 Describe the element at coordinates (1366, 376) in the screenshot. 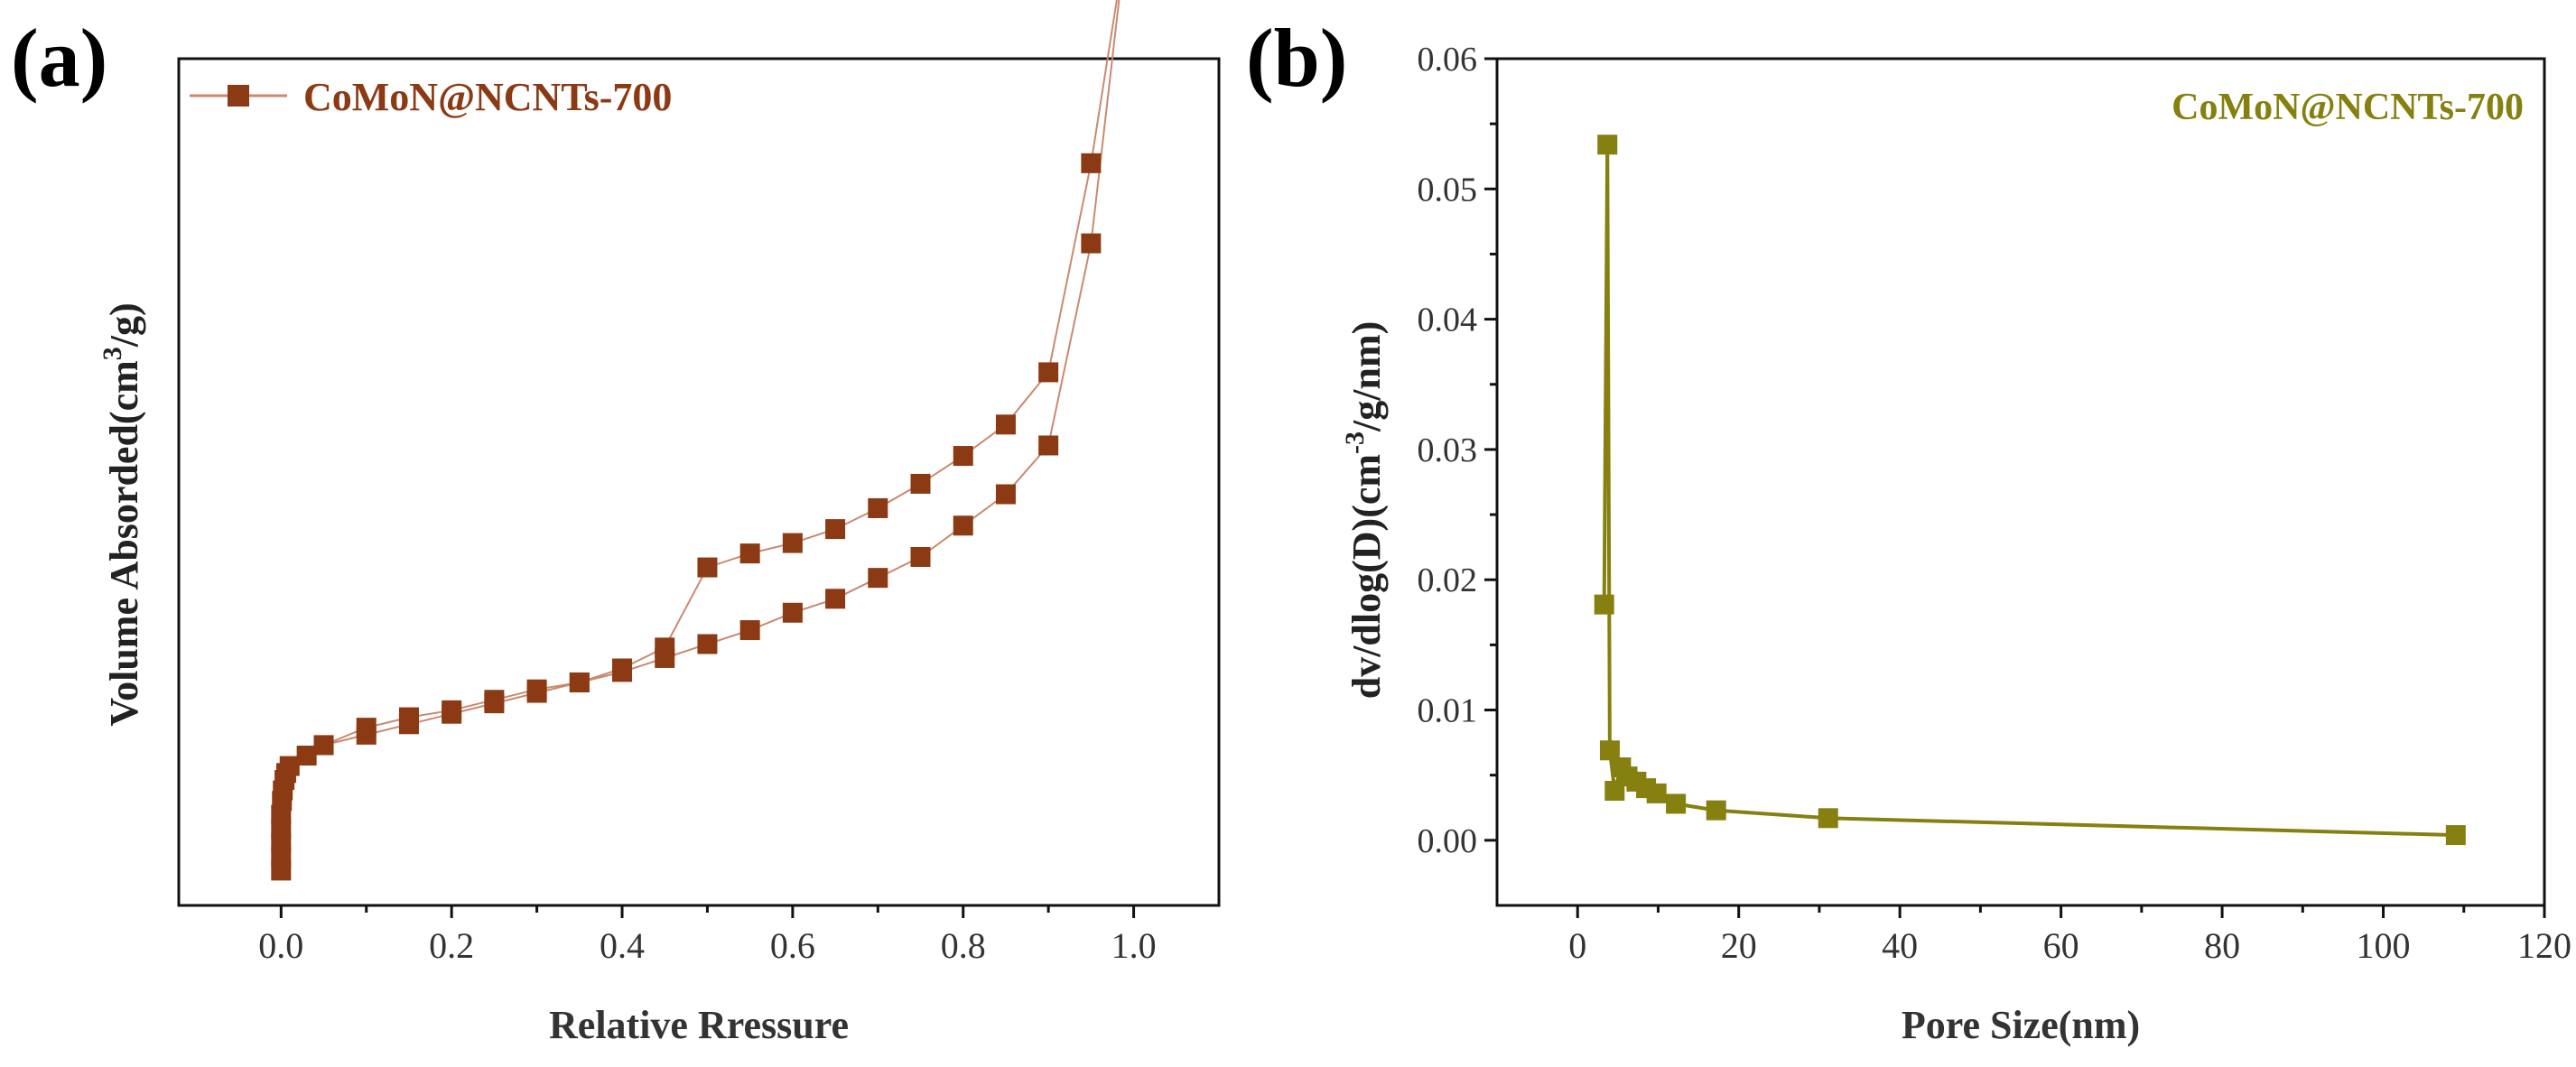

I see `panel-b-y-axis-label-tail: /g/nm)` at that location.